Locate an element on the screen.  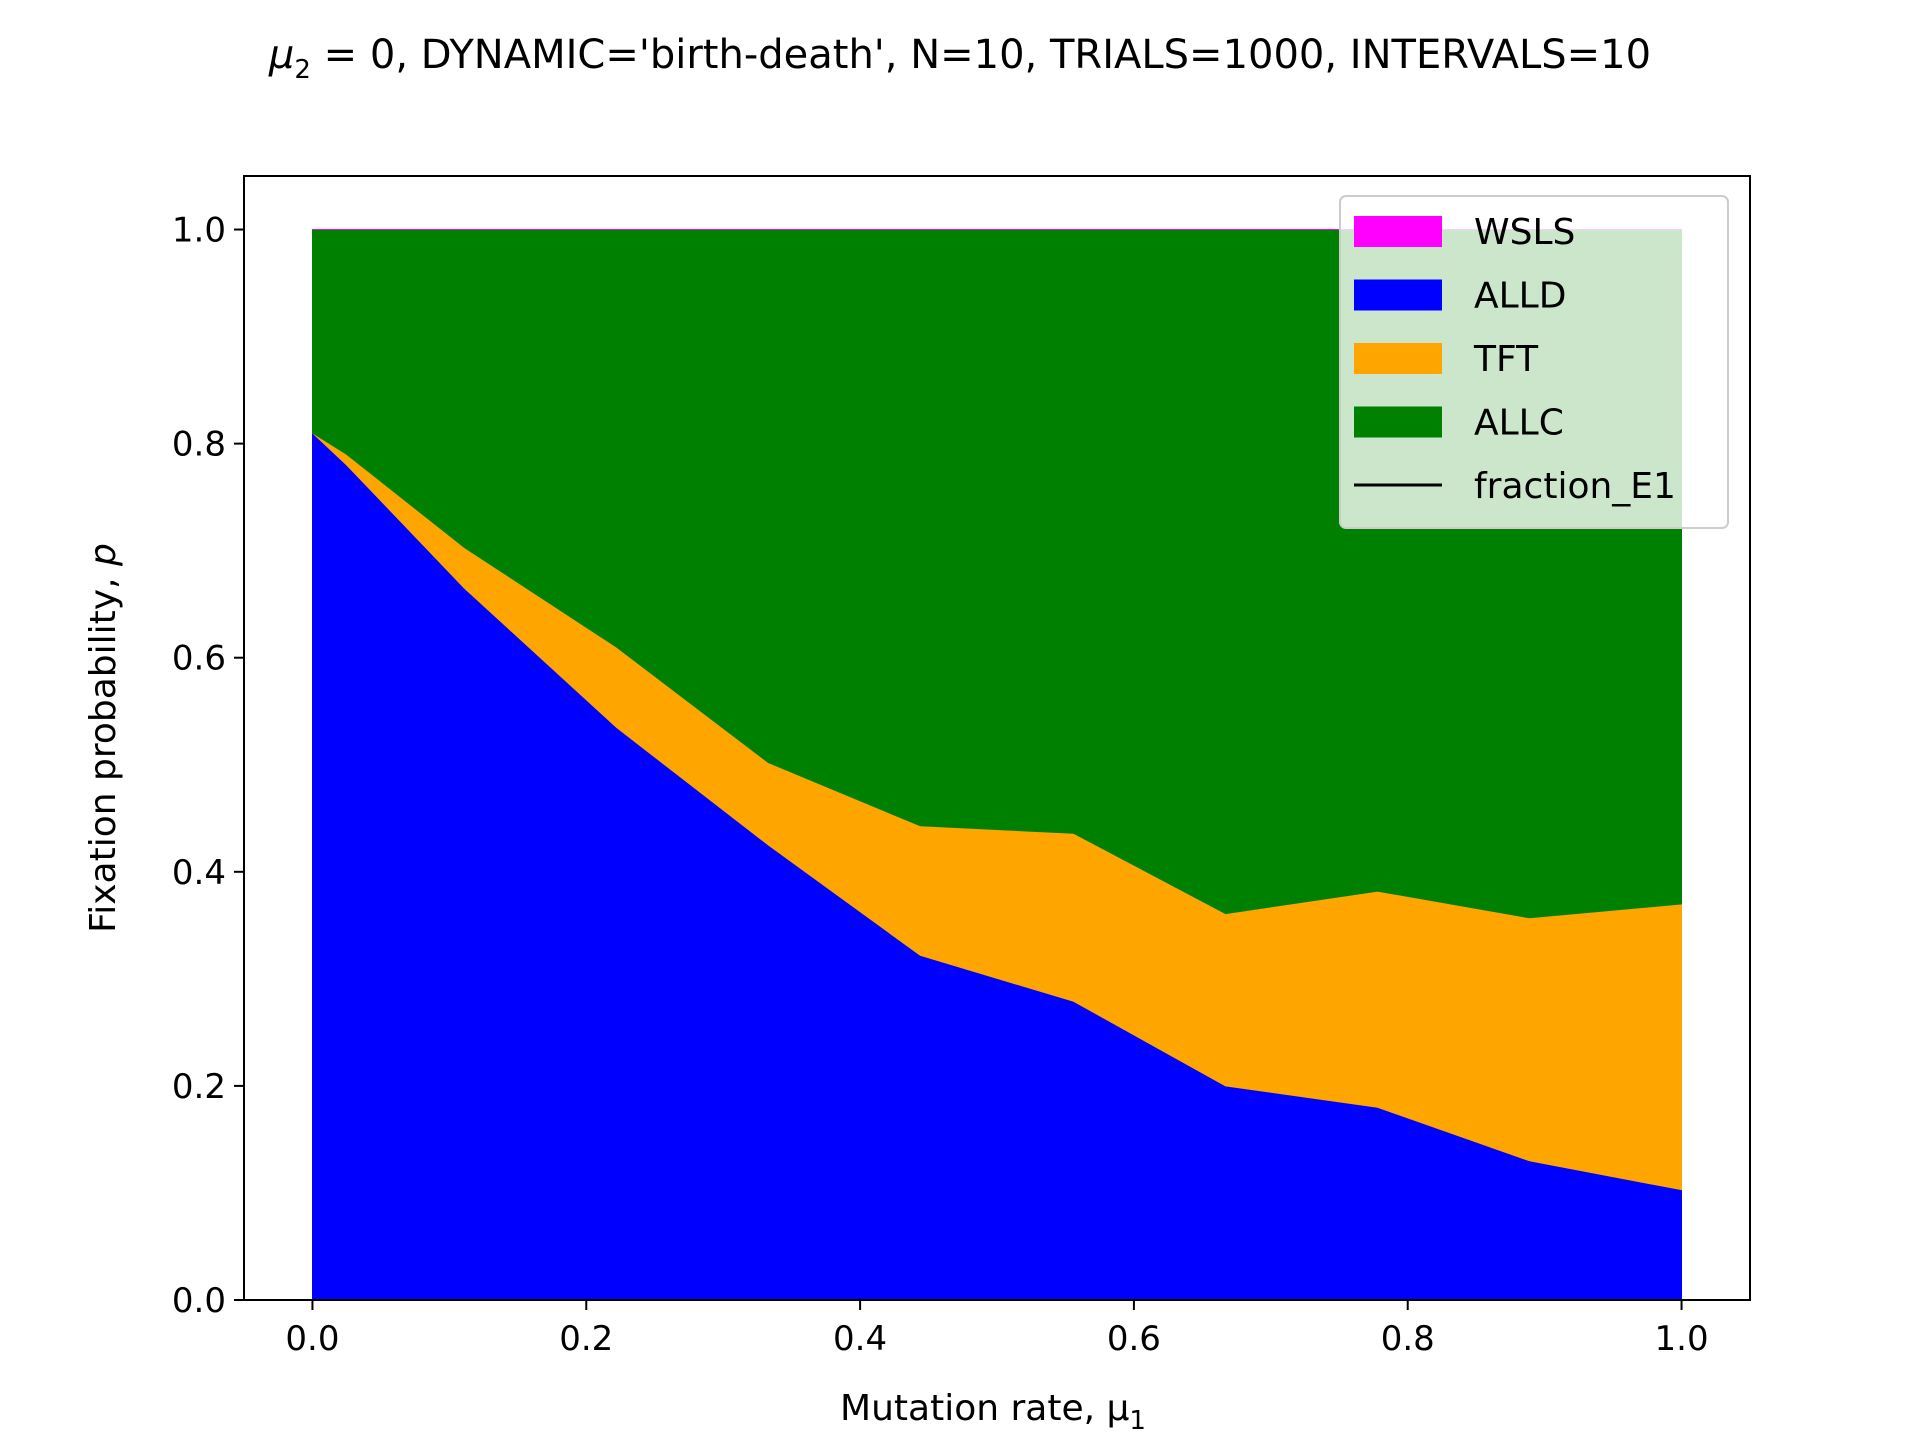
x-axis-label-text: Mutation rate, μ is located at coordinates (984, 1408).